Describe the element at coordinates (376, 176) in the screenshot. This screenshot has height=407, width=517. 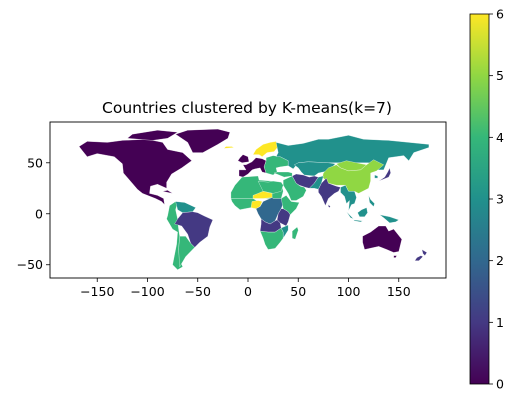
I see `region-korea` at that location.